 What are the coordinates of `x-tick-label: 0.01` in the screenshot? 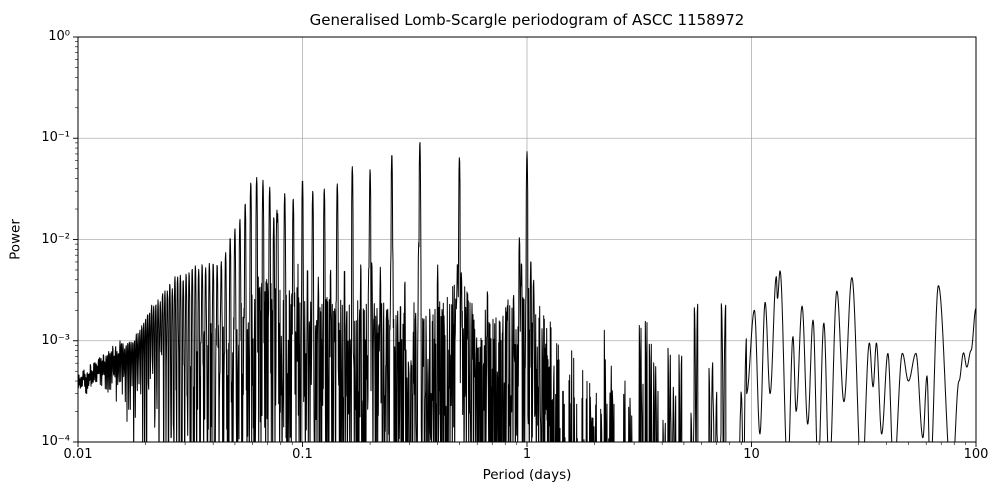 It's located at (78, 454).